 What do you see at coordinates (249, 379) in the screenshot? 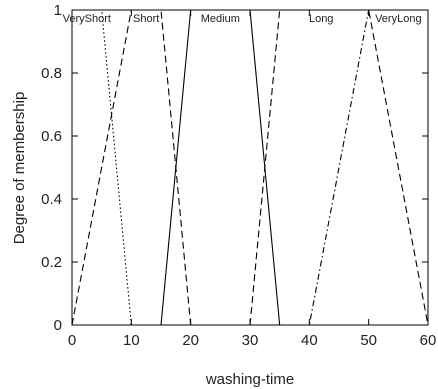
I see `x-axis-title: washing-time` at bounding box center [249, 379].